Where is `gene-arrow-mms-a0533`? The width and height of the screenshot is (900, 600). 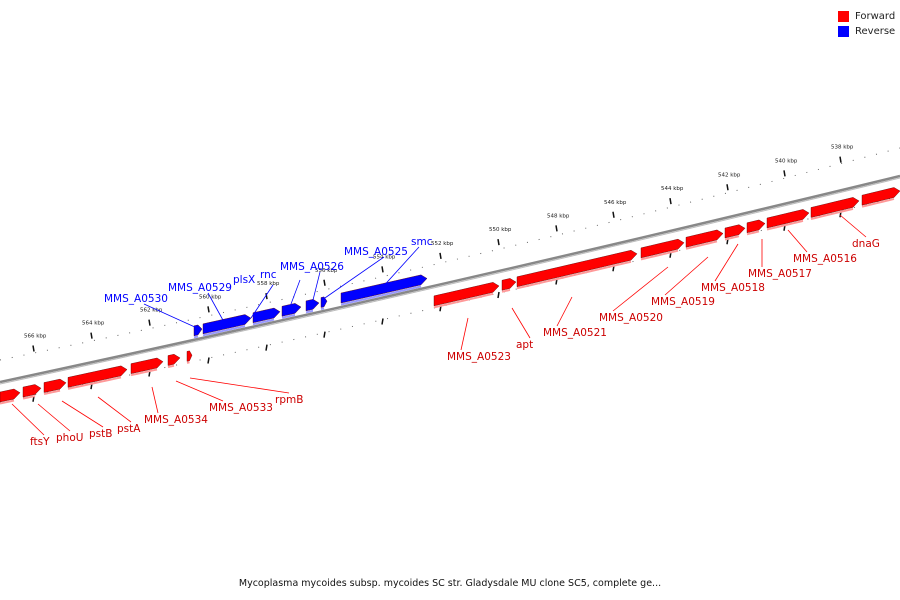 gene-arrow-mms-a0533 is located at coordinates (189, 356).